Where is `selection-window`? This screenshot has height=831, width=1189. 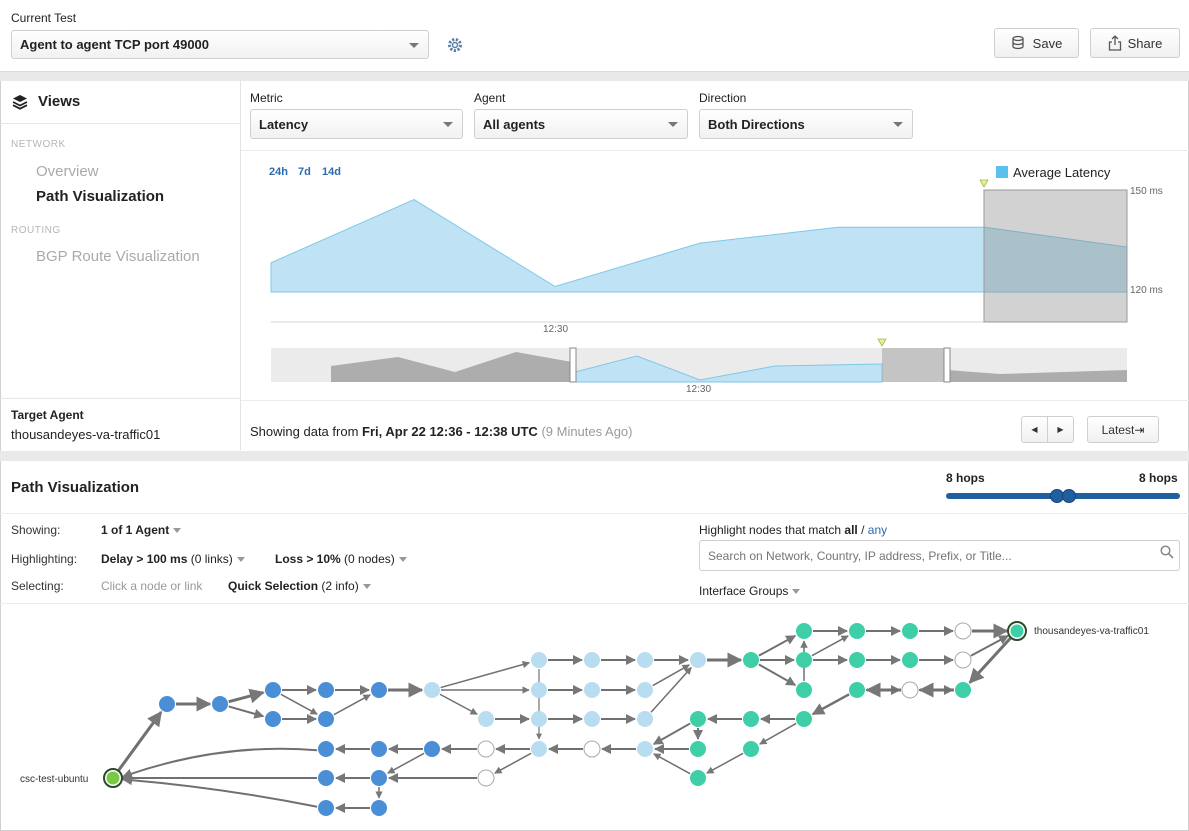 selection-window is located at coordinates (1055, 256).